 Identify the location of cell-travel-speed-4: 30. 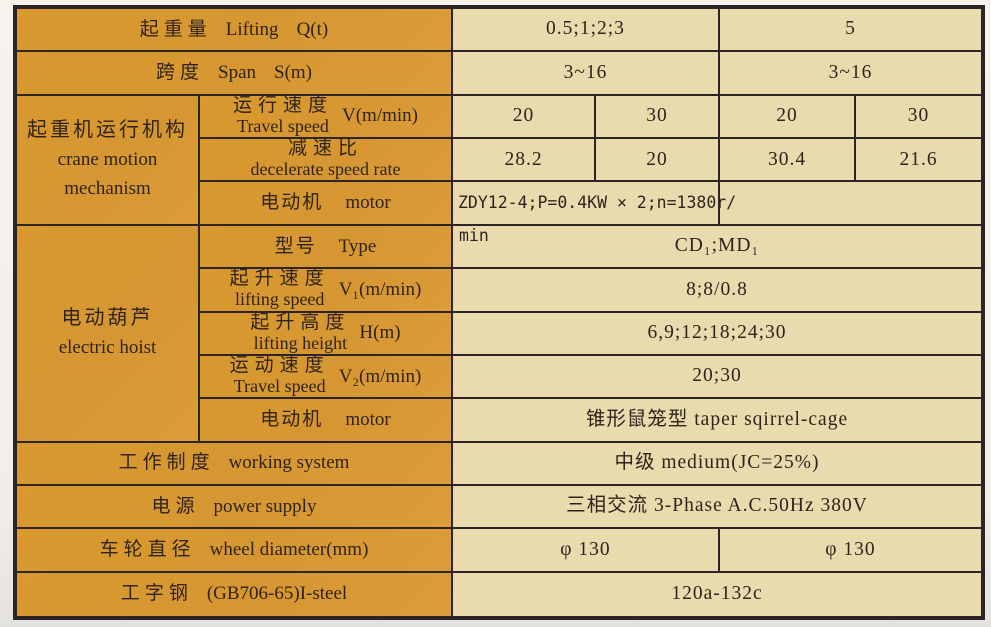
(918, 117).